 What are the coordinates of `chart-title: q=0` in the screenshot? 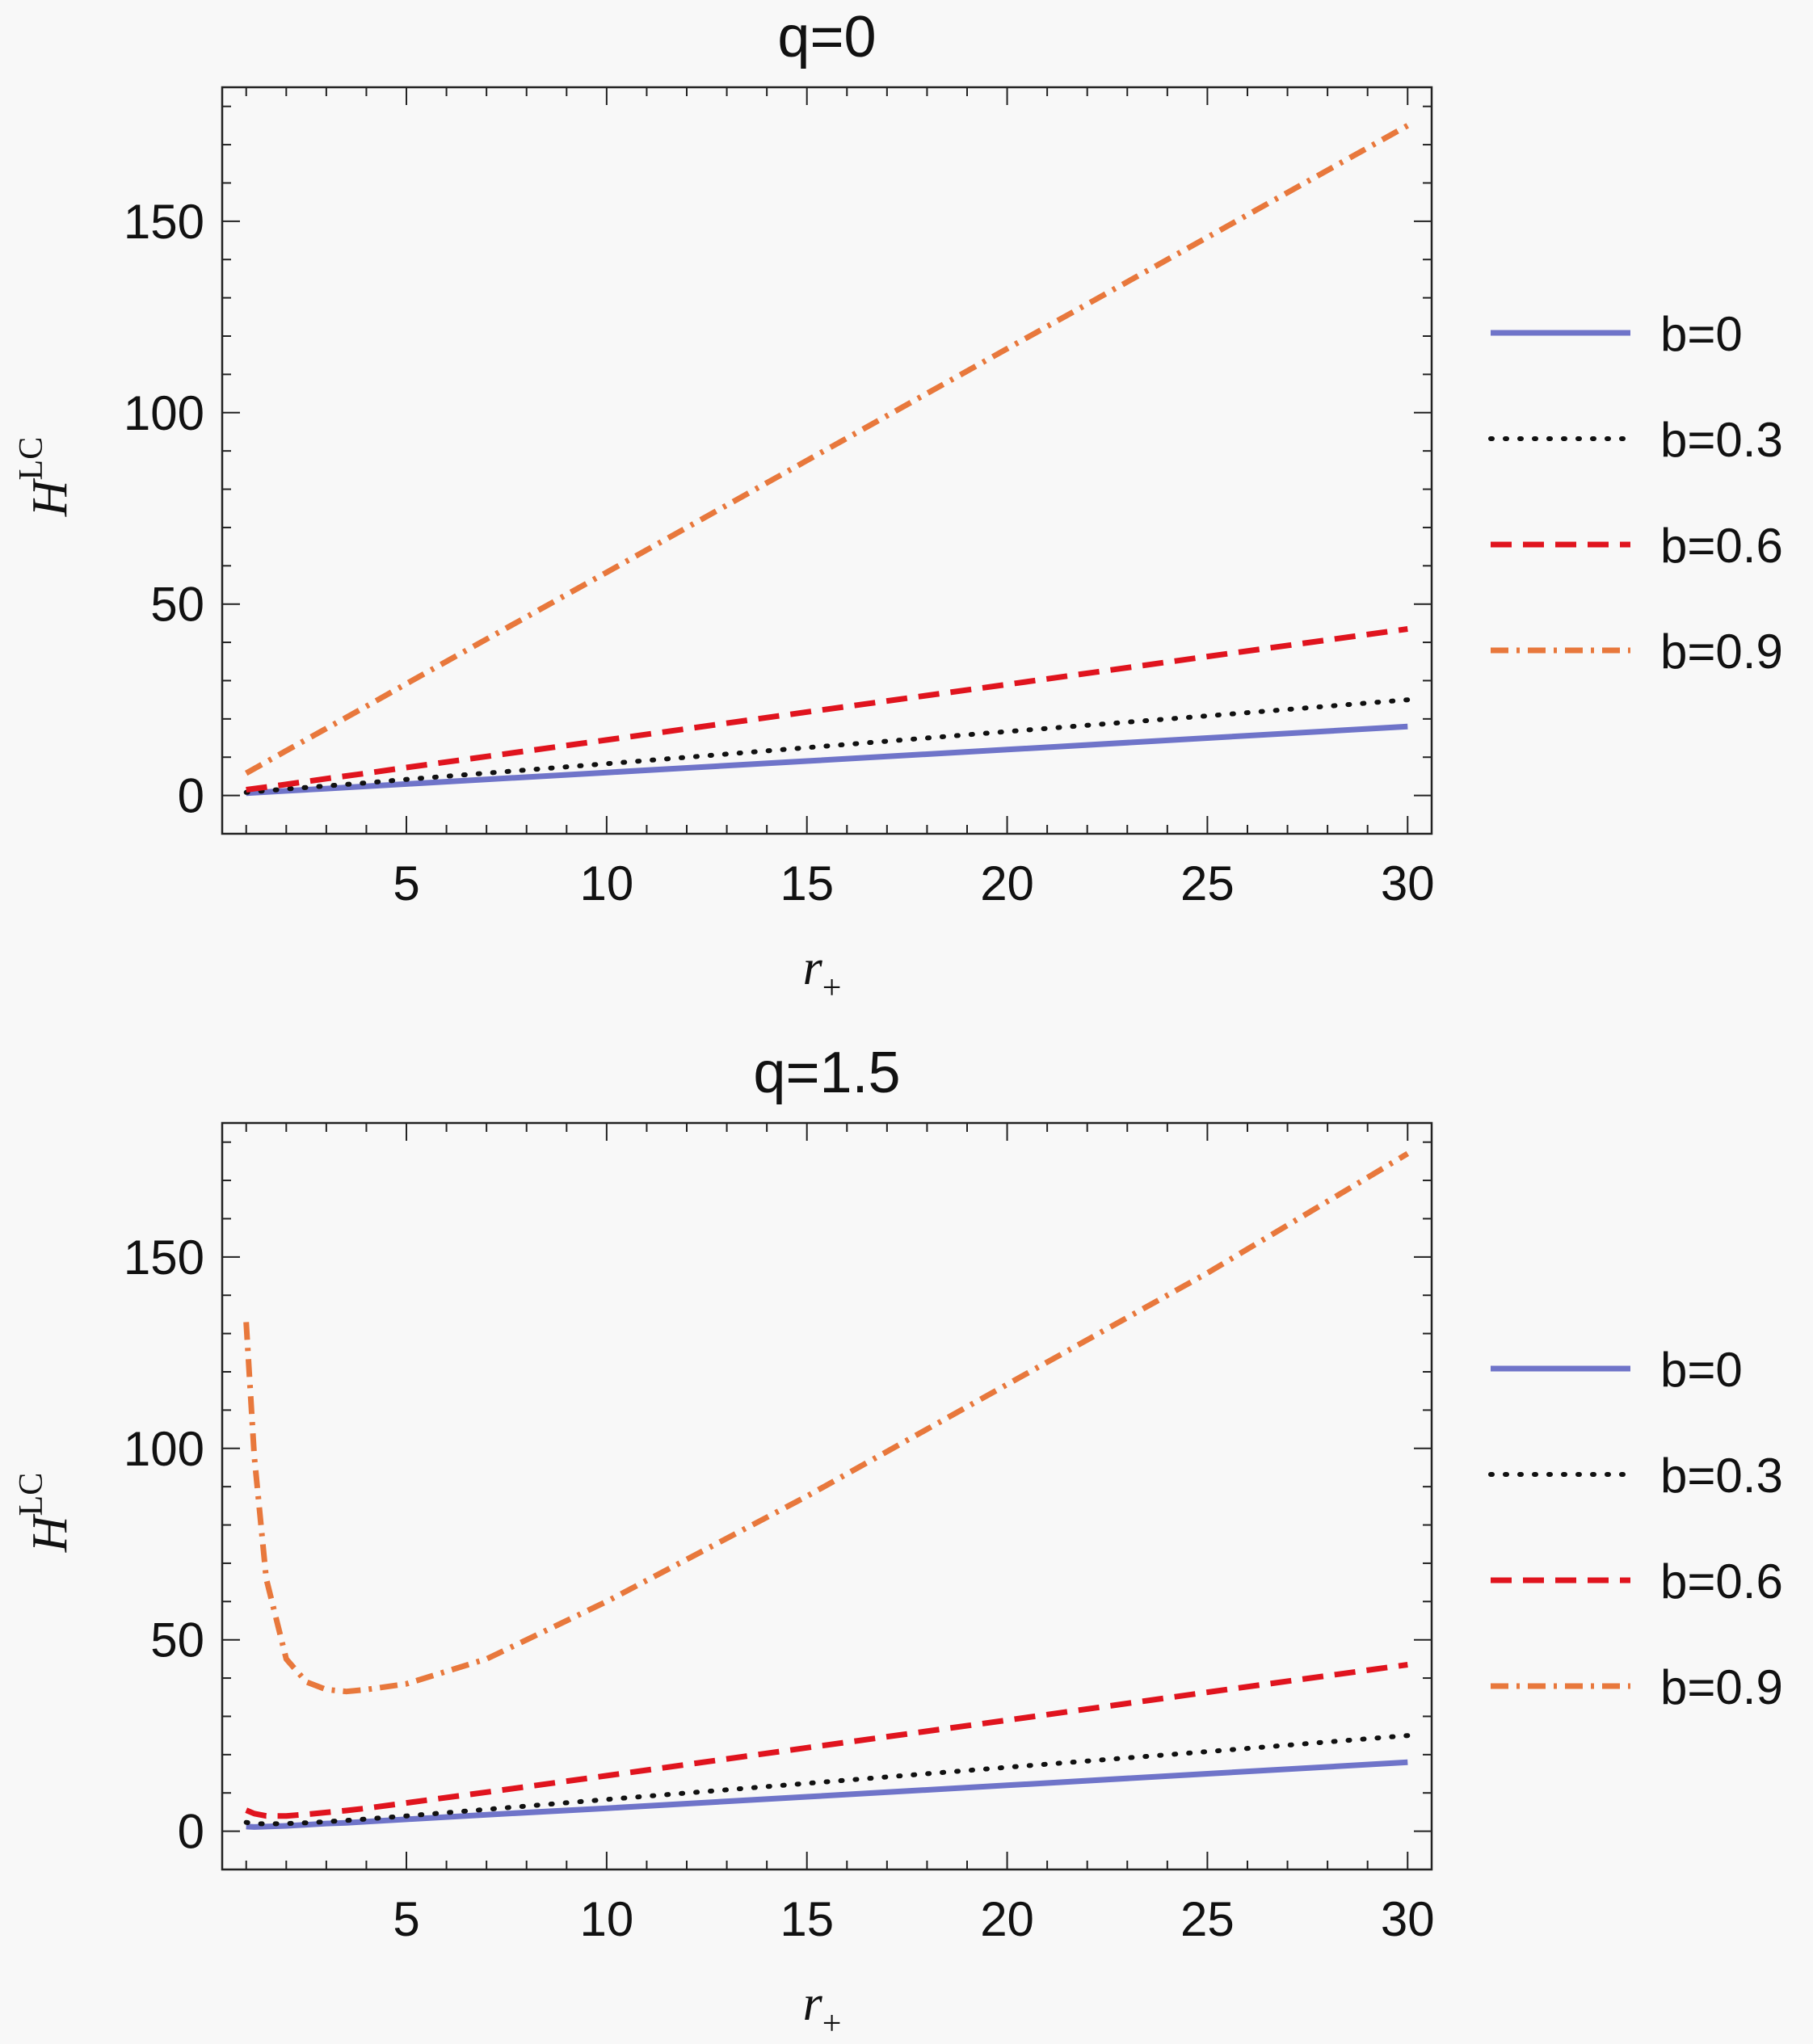 It's located at (827, 37).